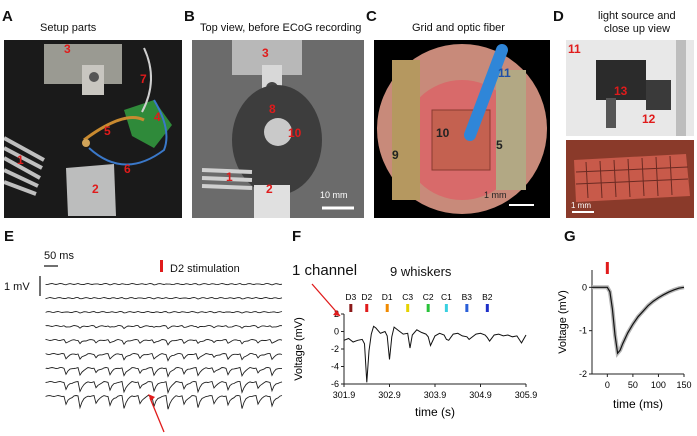 Image resolution: width=697 pixels, height=436 pixels. Describe the element at coordinates (495, 195) in the screenshot. I see `scale-c: 1 mm` at that location.